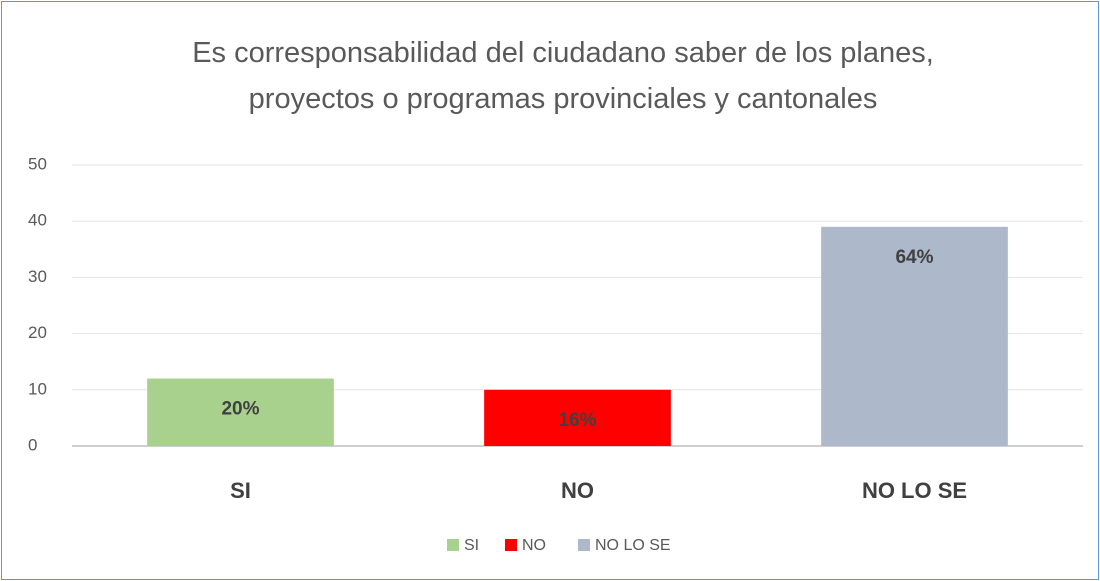 Image resolution: width=1100 pixels, height=581 pixels. What do you see at coordinates (914, 257) in the screenshot?
I see `data-label: 64%` at bounding box center [914, 257].